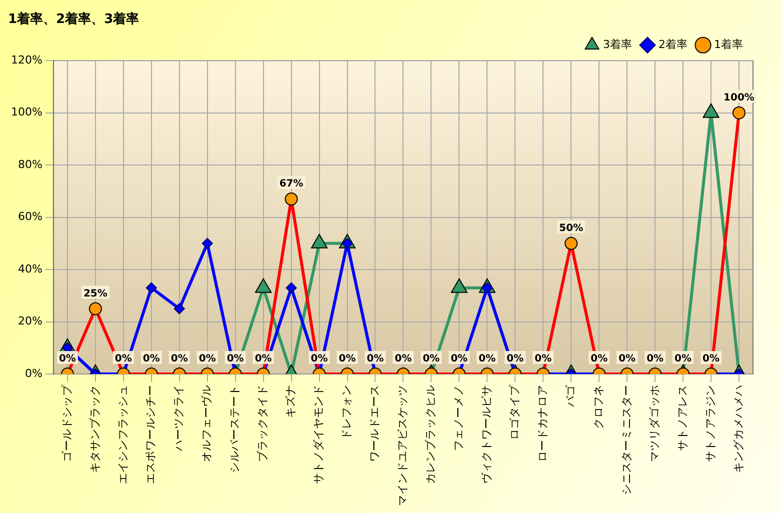 The image size is (781, 513). What do you see at coordinates (151, 434) in the screenshot?
I see `x-tick-label: エスポワールシチー` at bounding box center [151, 434].